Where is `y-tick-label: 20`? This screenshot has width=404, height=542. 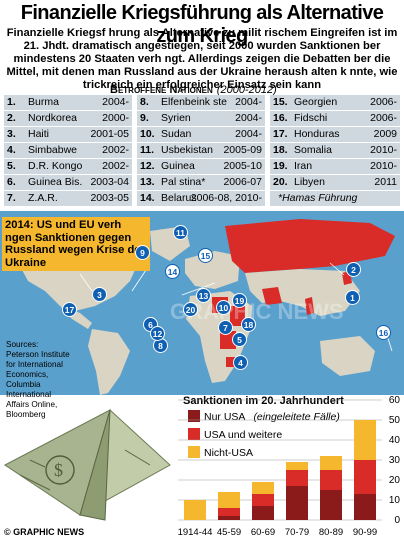 y-tick-label: 20 is located at coordinates (395, 480).